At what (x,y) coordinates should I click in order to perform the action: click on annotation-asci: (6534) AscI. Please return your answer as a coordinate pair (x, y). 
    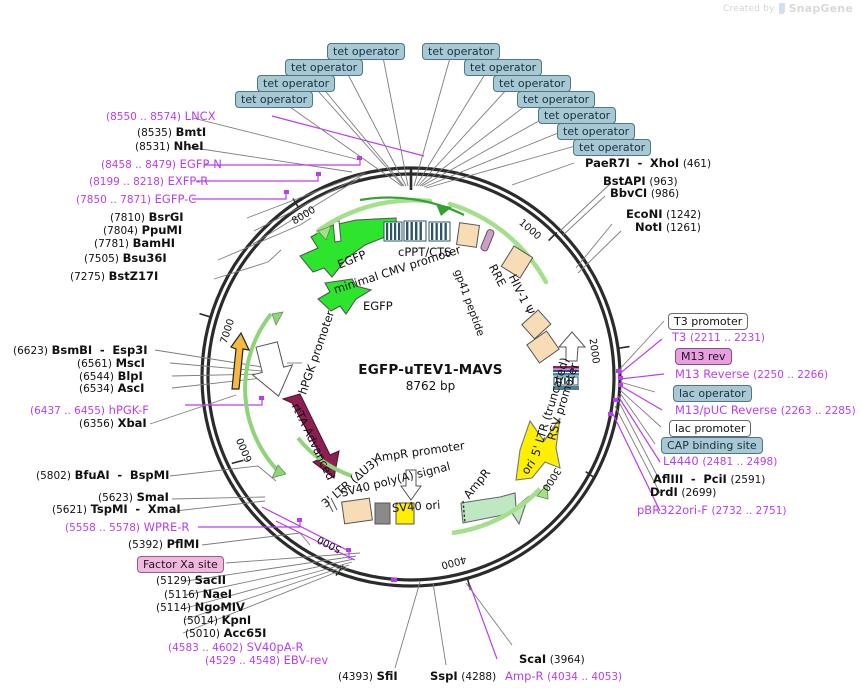
    Looking at the image, I should click on (111, 388).